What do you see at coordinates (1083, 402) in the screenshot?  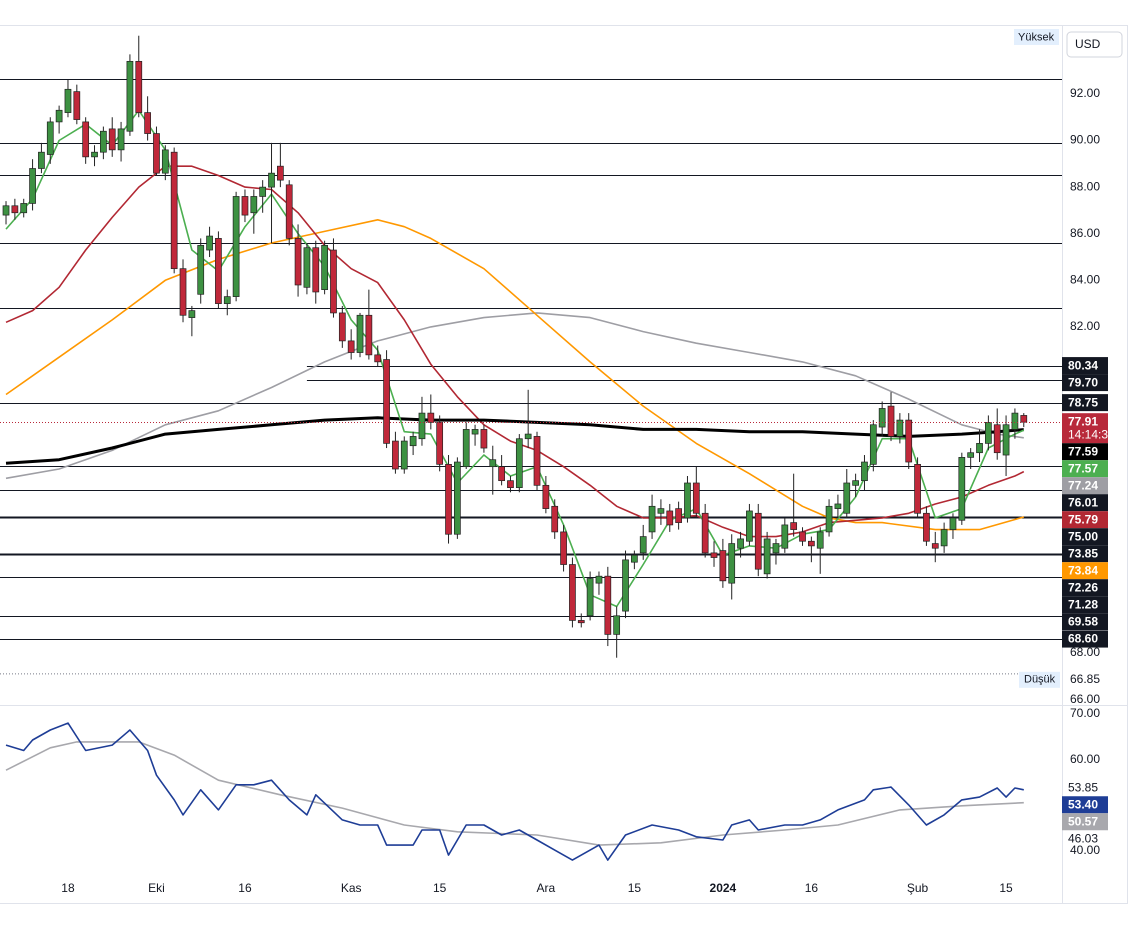 I see `price-label: 78.75` at bounding box center [1083, 402].